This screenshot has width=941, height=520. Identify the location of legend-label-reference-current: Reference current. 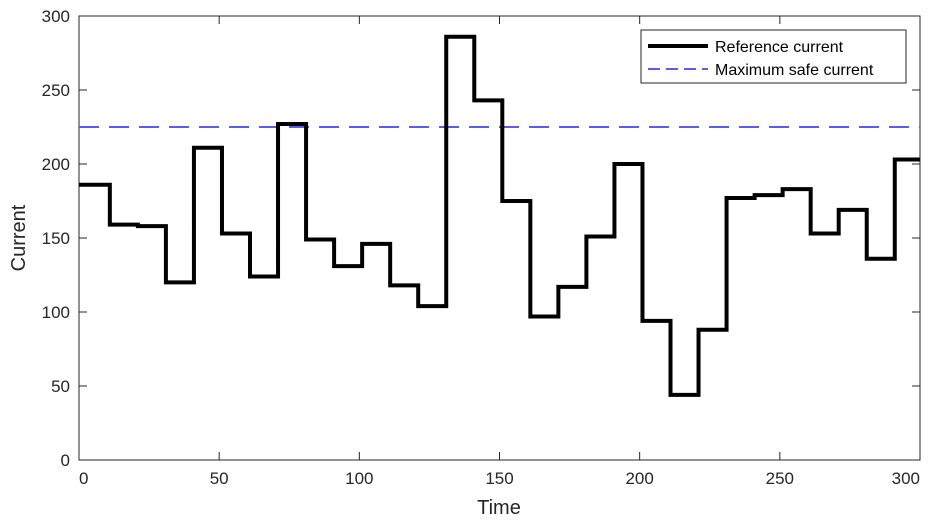
(779, 47).